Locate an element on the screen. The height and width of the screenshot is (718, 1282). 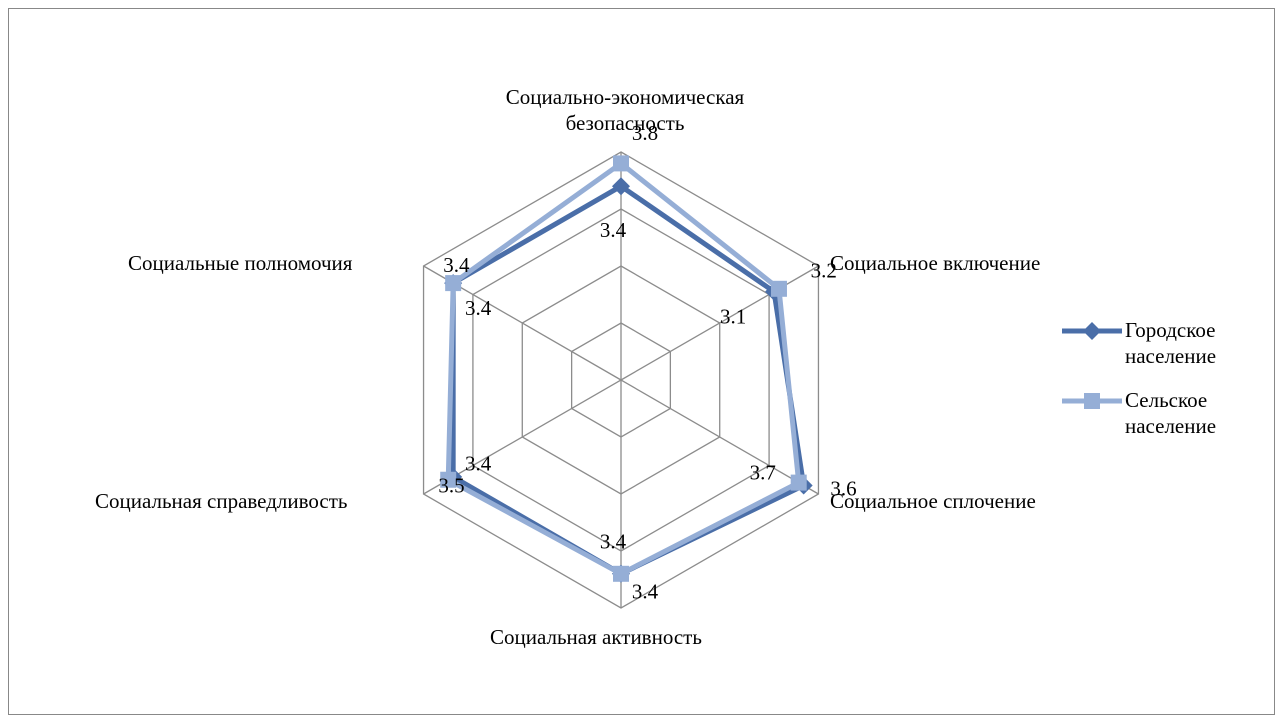
legend-label: Городское население is located at coordinates (1171, 343).